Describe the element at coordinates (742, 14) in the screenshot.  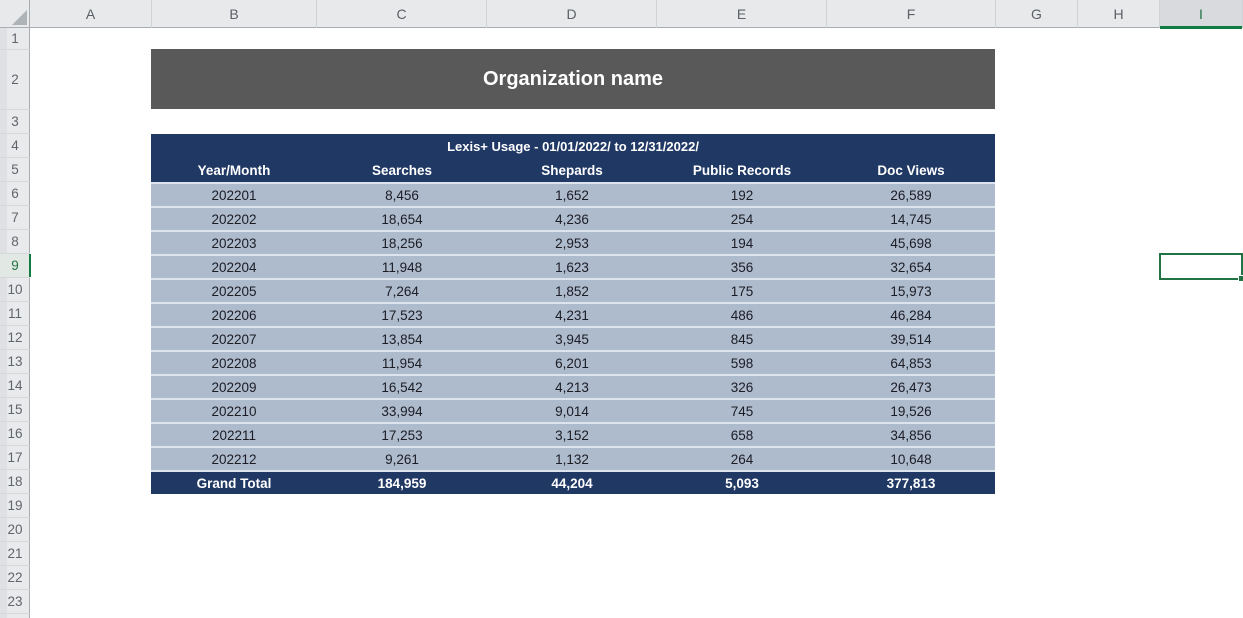
I see `column-header-E: E` at that location.